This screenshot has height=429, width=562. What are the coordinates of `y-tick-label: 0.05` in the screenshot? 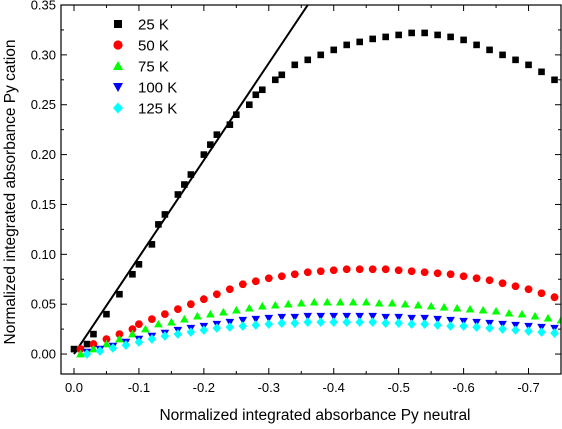 It's located at (43, 304).